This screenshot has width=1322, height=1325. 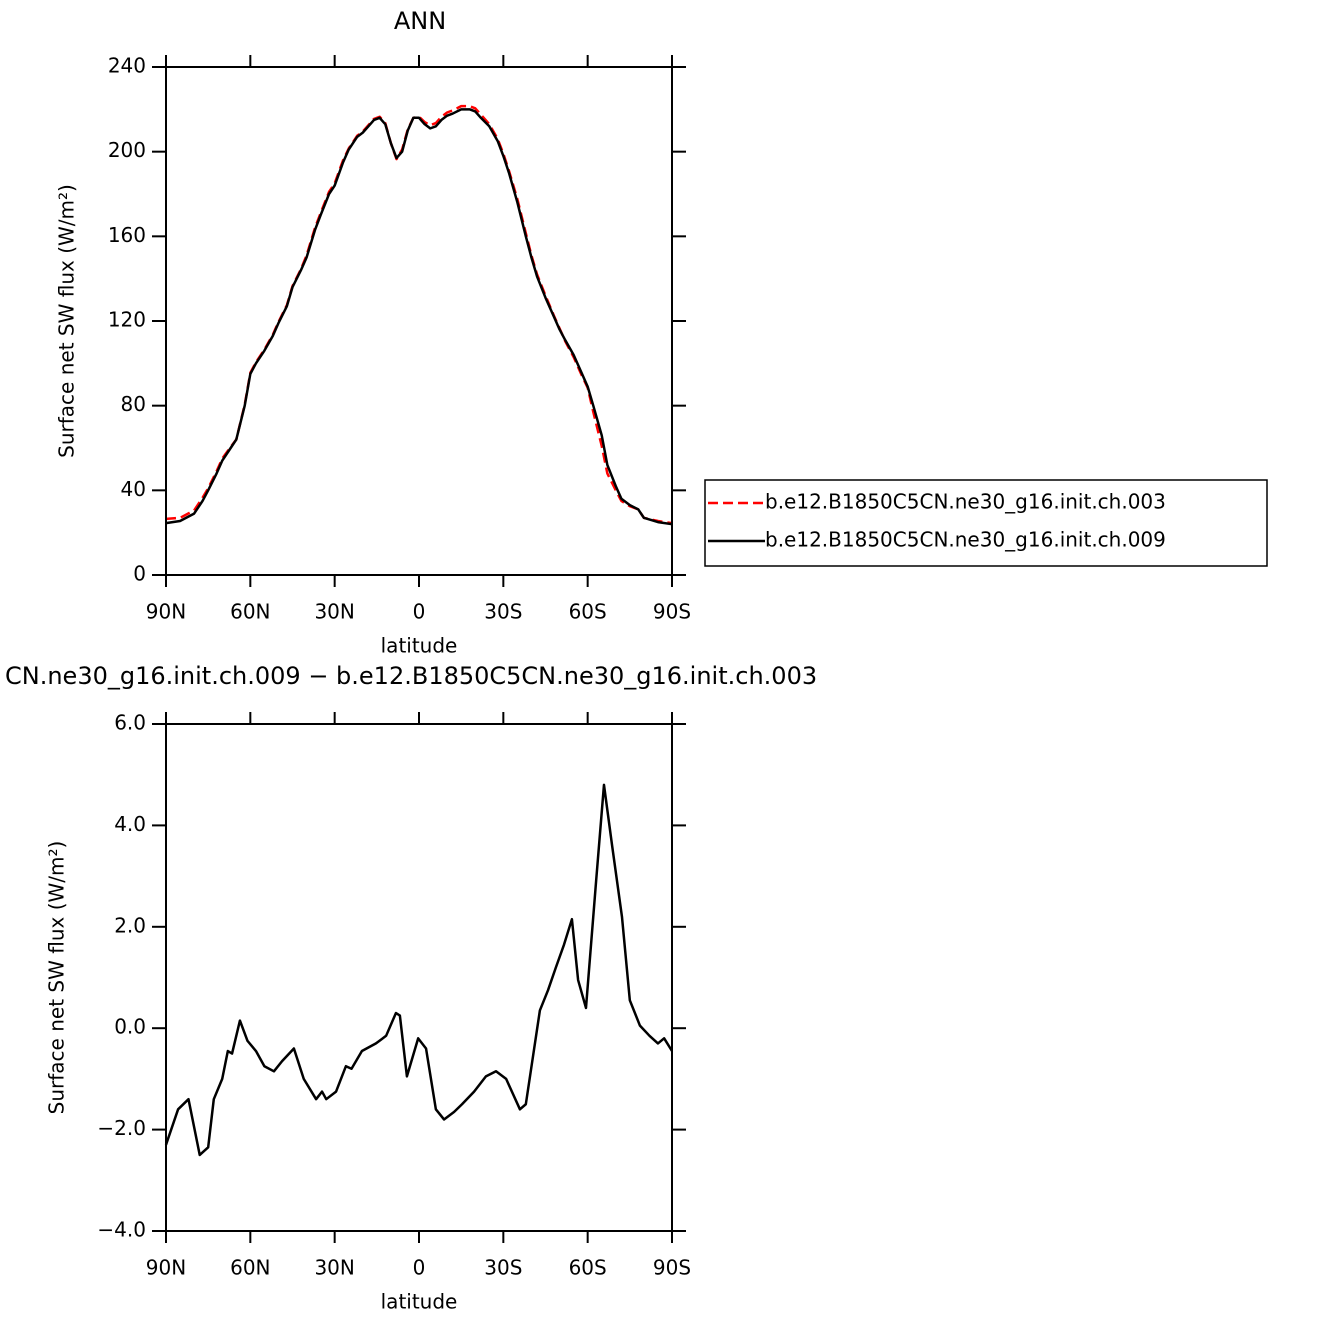 I want to click on y-tick-label: 240, so click(x=127, y=66).